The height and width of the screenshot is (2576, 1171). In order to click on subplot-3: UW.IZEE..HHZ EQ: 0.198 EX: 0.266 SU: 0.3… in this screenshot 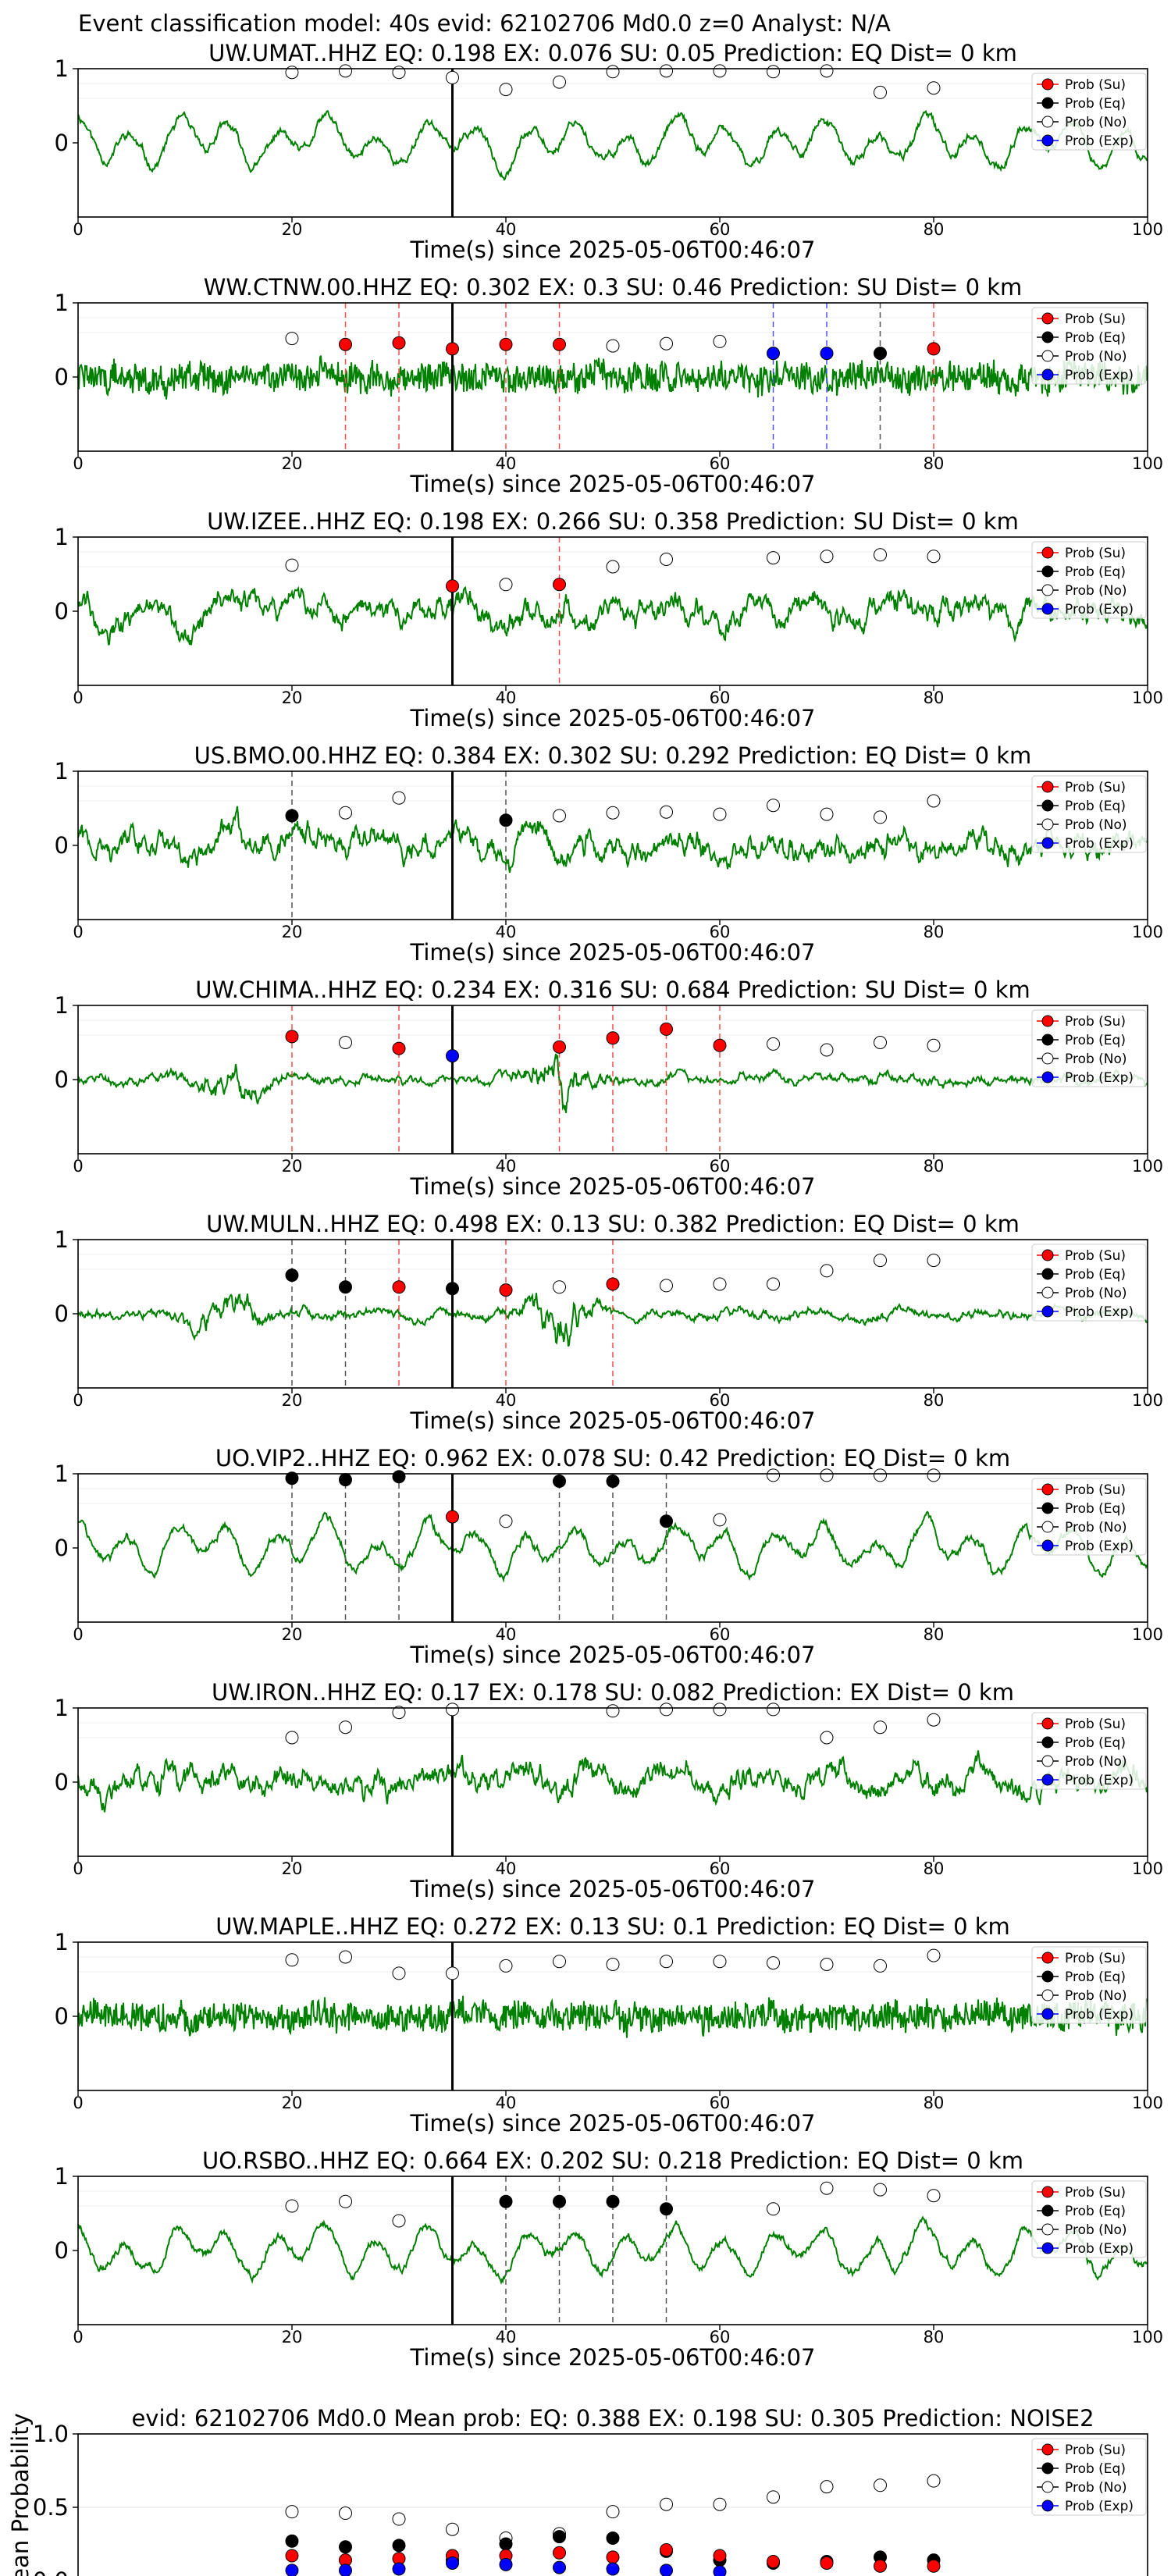, I will do `click(609, 619)`.